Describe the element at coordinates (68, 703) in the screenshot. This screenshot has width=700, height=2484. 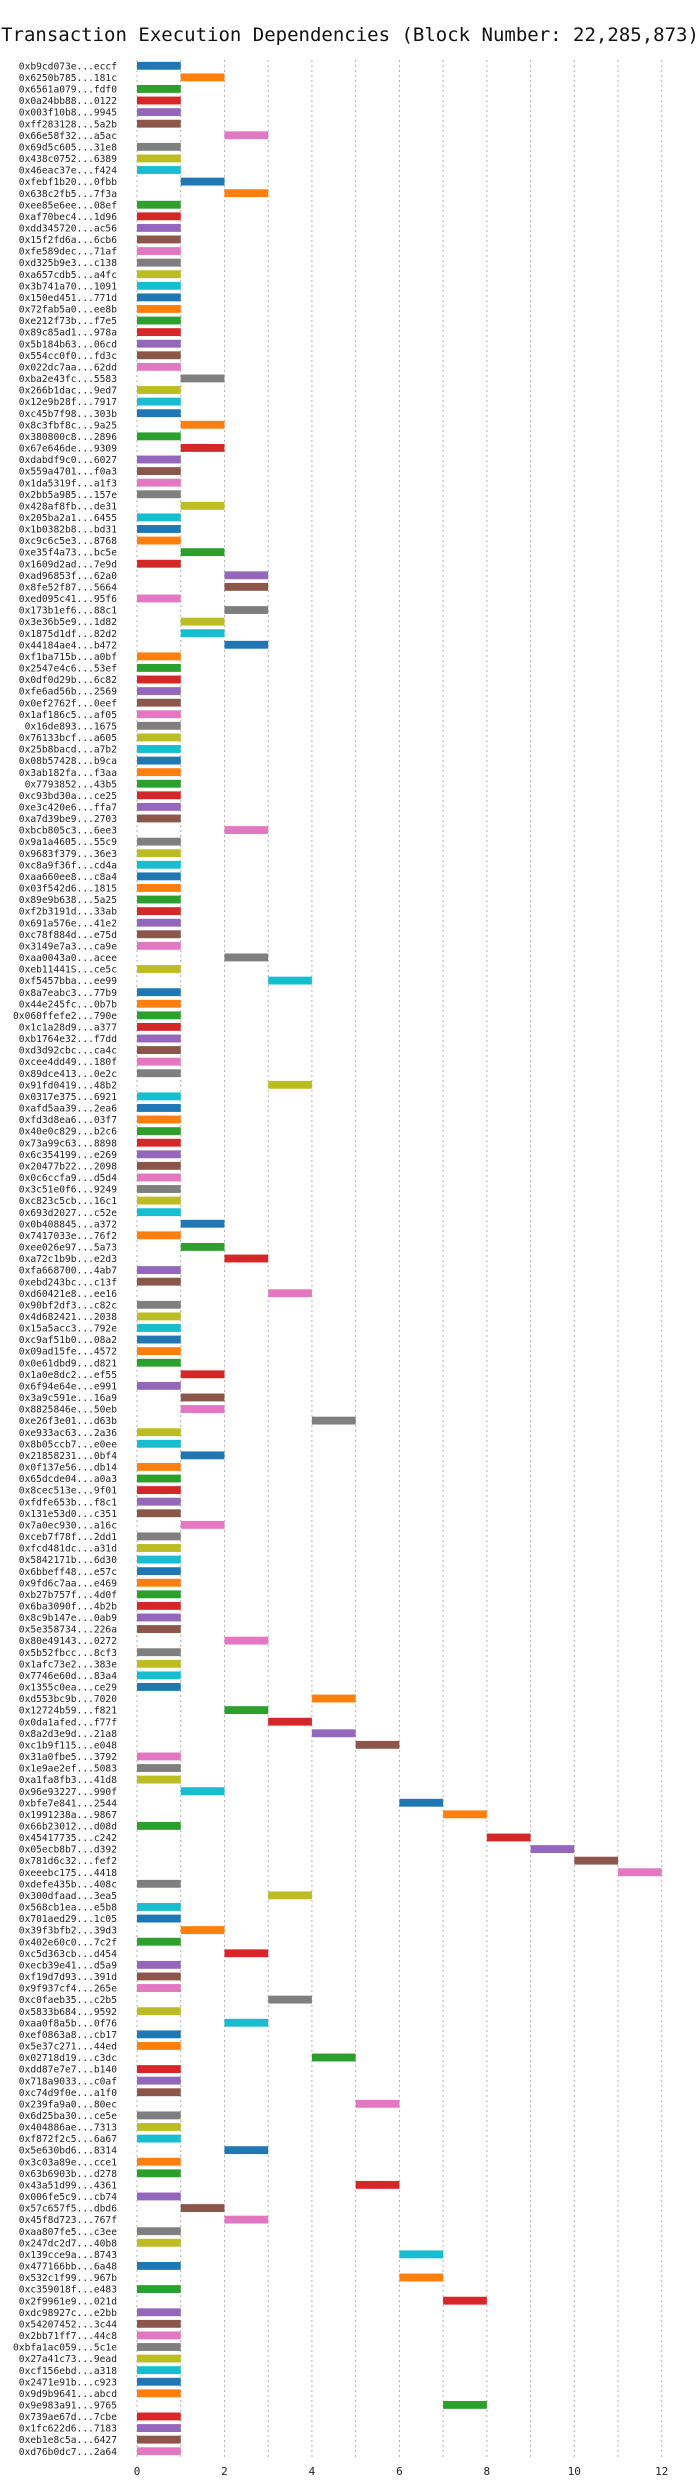
I see `transaction-label: 0x0ef2762f...0eef` at that location.